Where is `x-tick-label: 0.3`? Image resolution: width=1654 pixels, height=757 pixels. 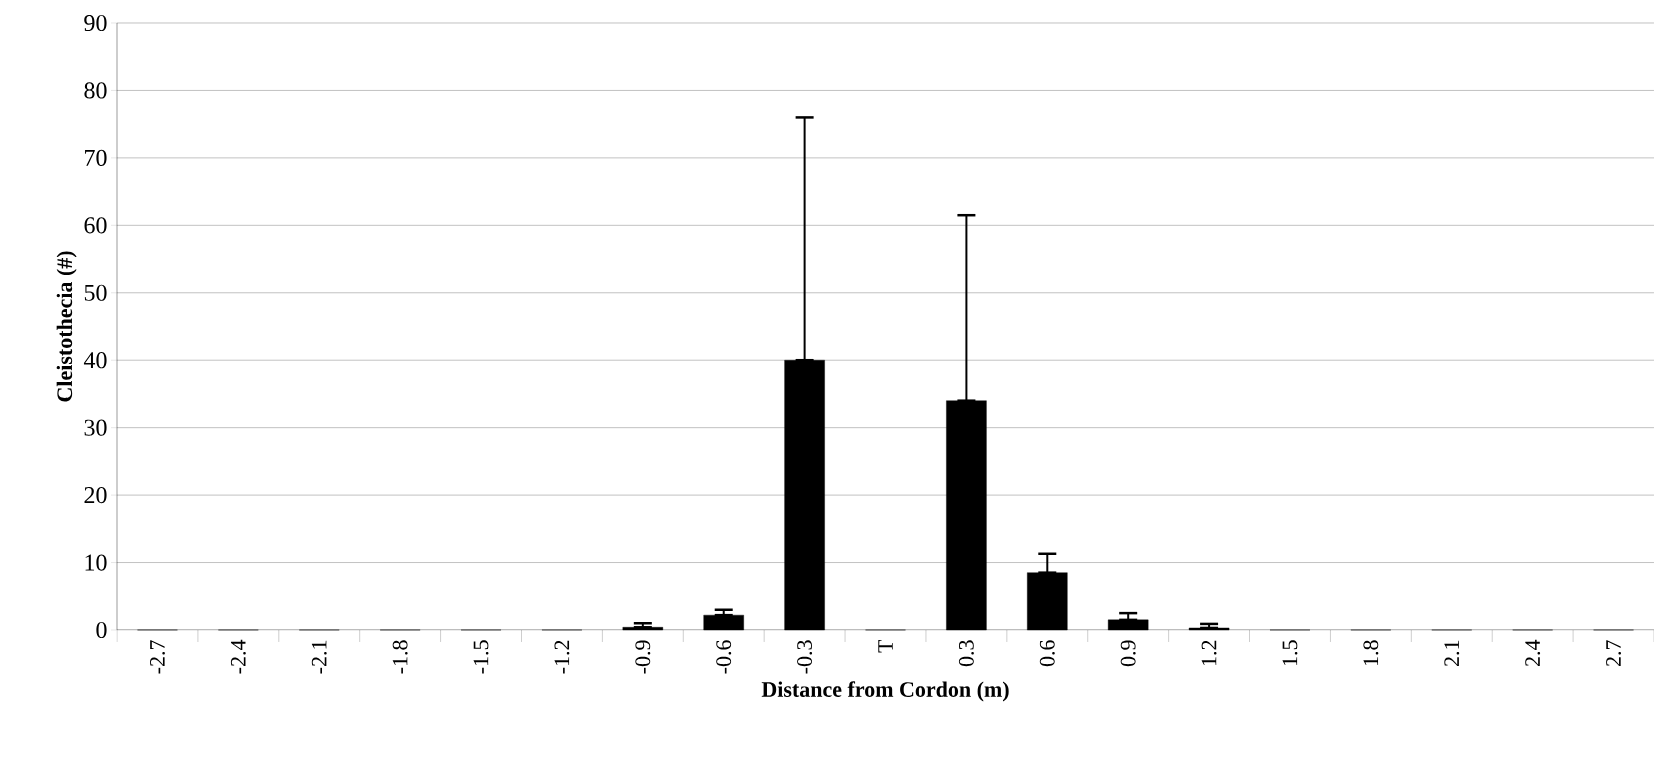 x-tick-label: 0.3 is located at coordinates (966, 653).